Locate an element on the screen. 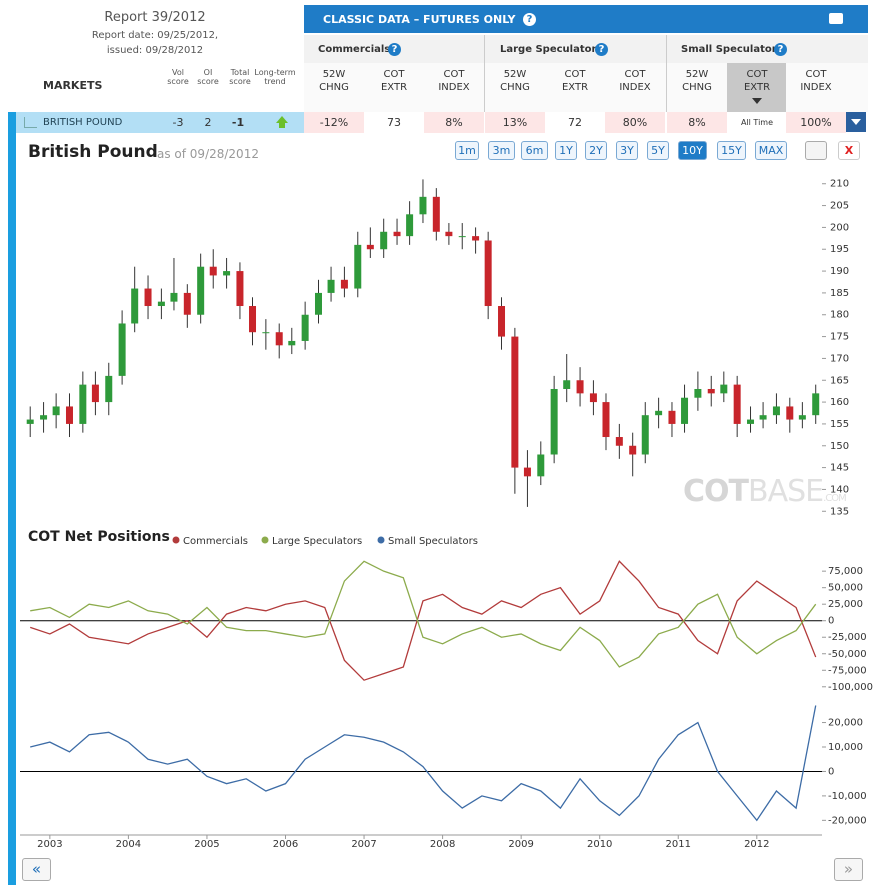 This screenshot has width=875, height=885. trend-arrow-stem is located at coordinates (282, 125).